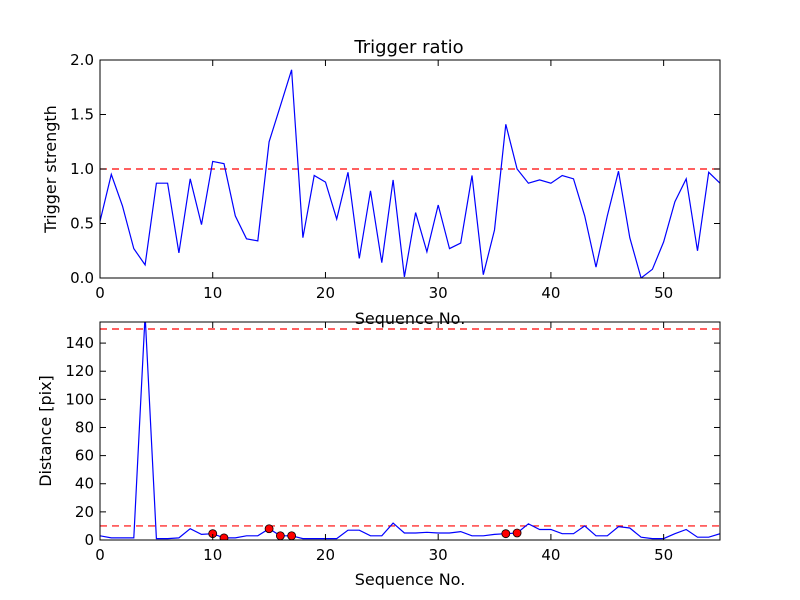 The width and height of the screenshot is (800, 600). Describe the element at coordinates (84, 427) in the screenshot. I see `y-tick-label: 80` at that location.